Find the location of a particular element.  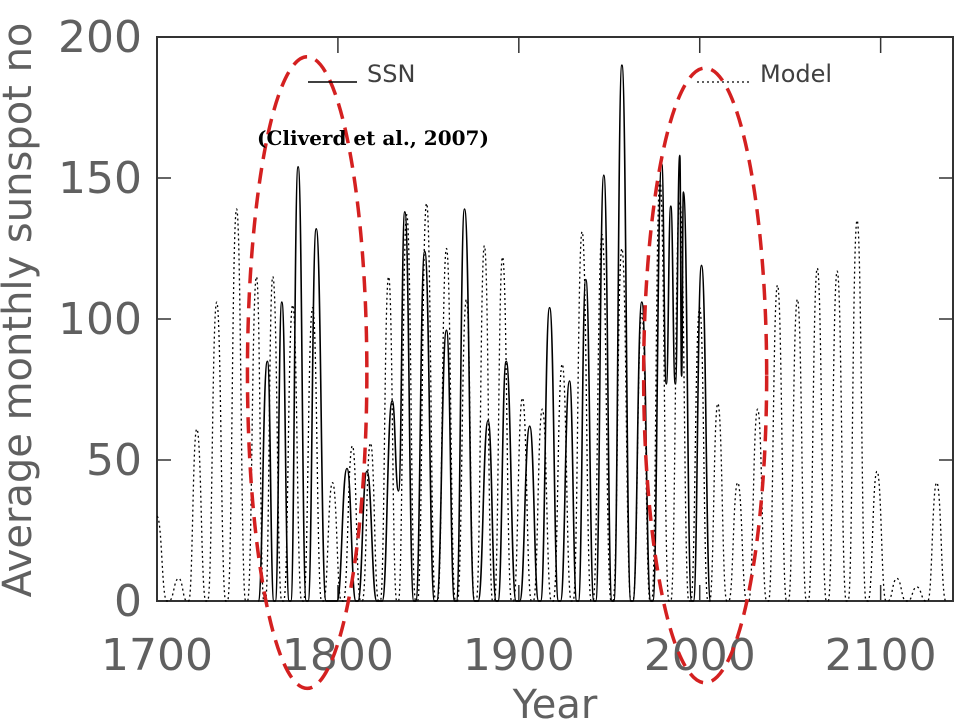

y-tick-label-0: 0 is located at coordinates (128, 601).